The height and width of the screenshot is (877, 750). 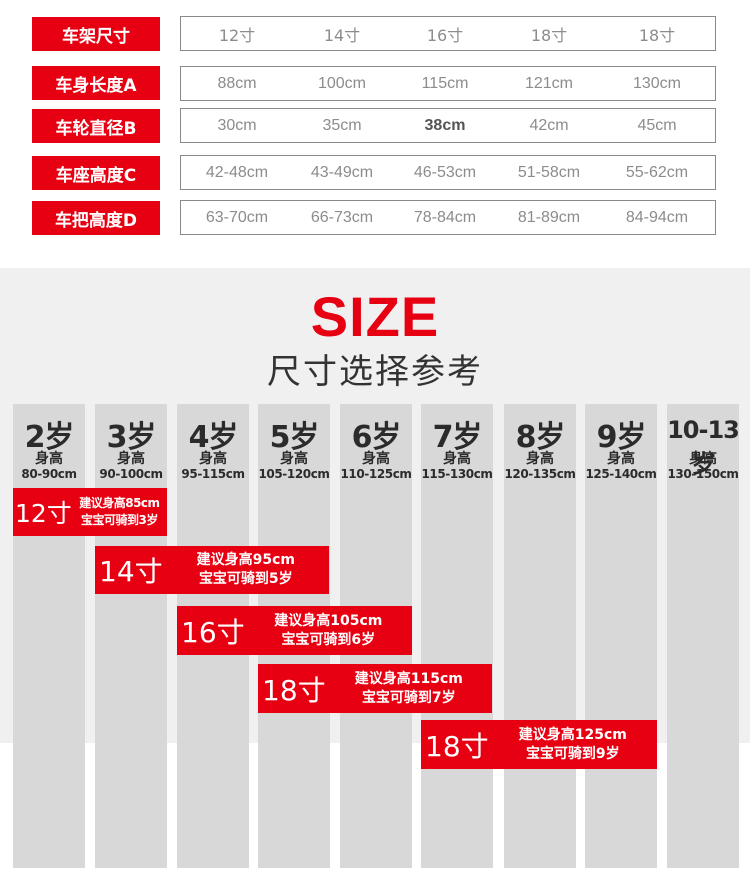 I want to click on spec-label-wheel-diameter: 车轮直径B, so click(x=96, y=126).